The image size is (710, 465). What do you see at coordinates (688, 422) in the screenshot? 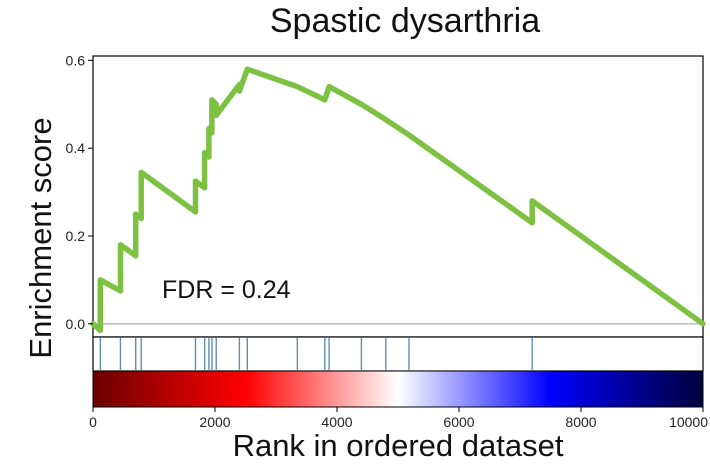
I see `x-tick-label: 10000` at bounding box center [688, 422].